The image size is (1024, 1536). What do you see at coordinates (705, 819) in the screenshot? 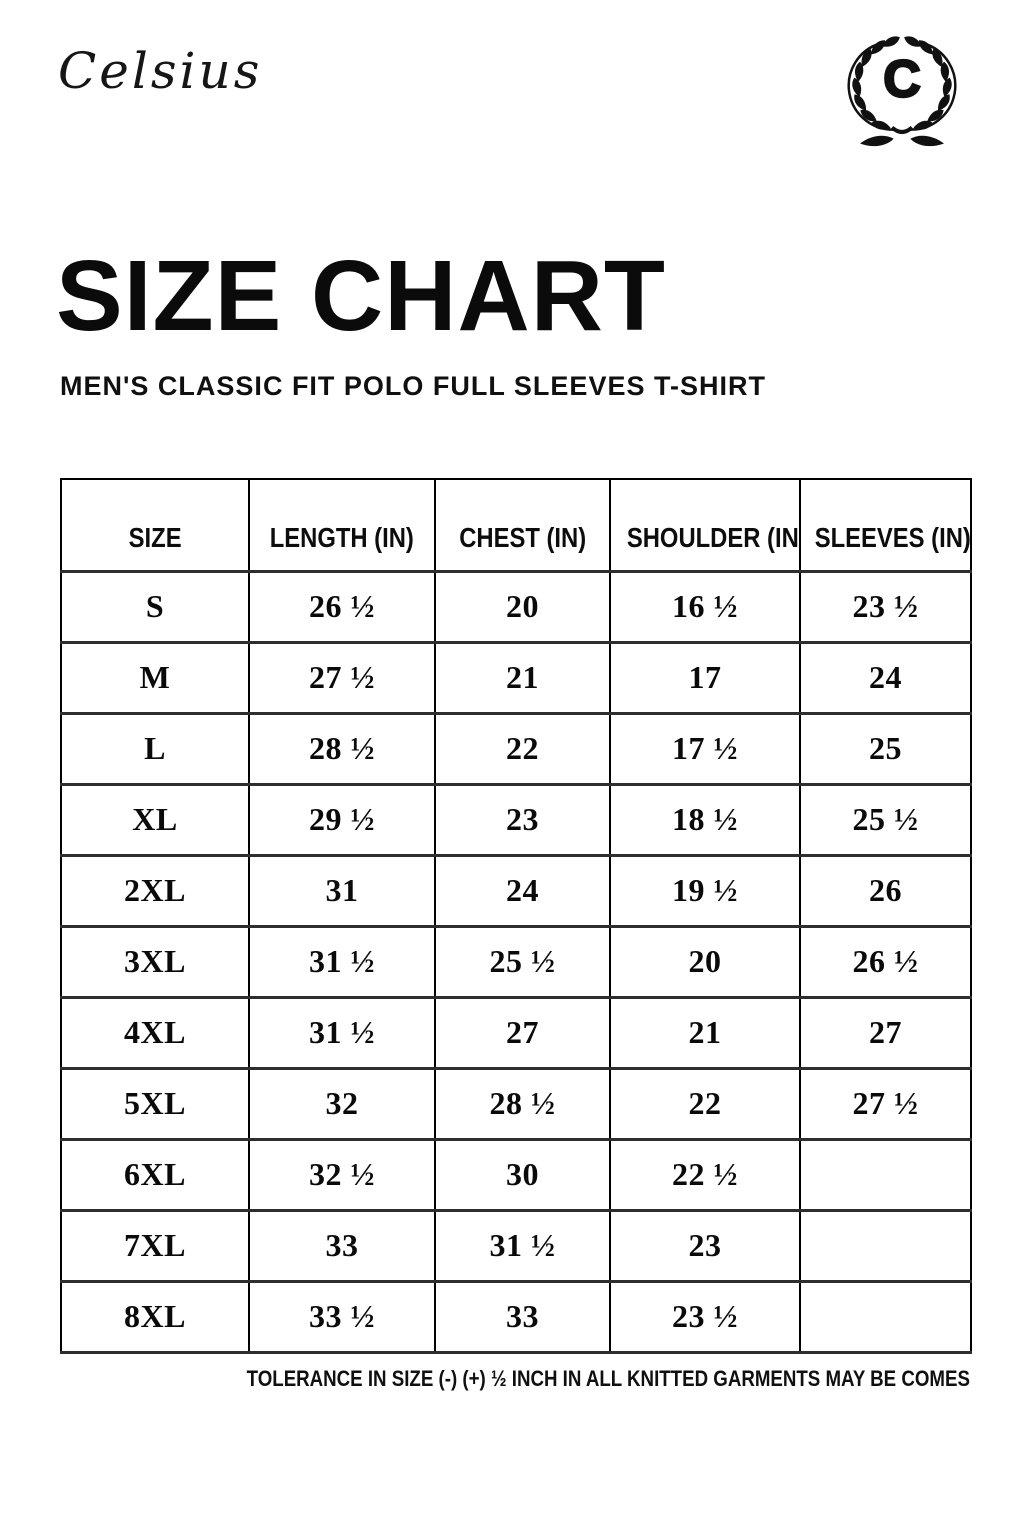
I see `shoulder-cell: 18 ½` at bounding box center [705, 819].